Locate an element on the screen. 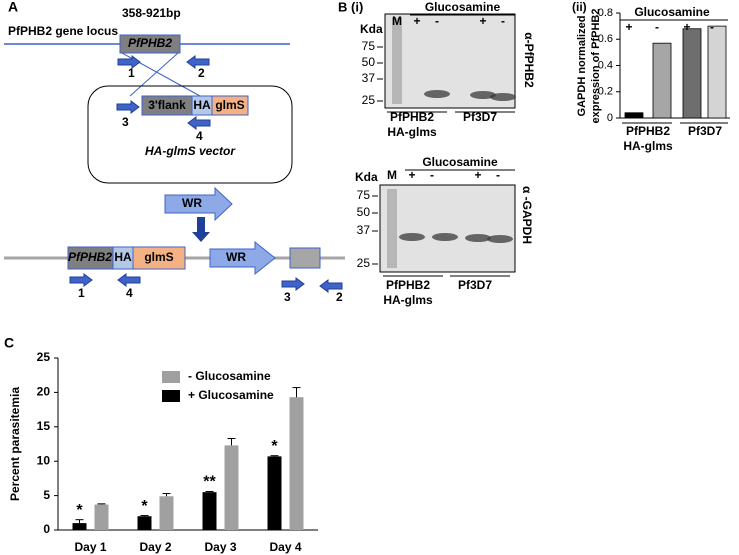  wr-arrow is located at coordinates (198, 204).